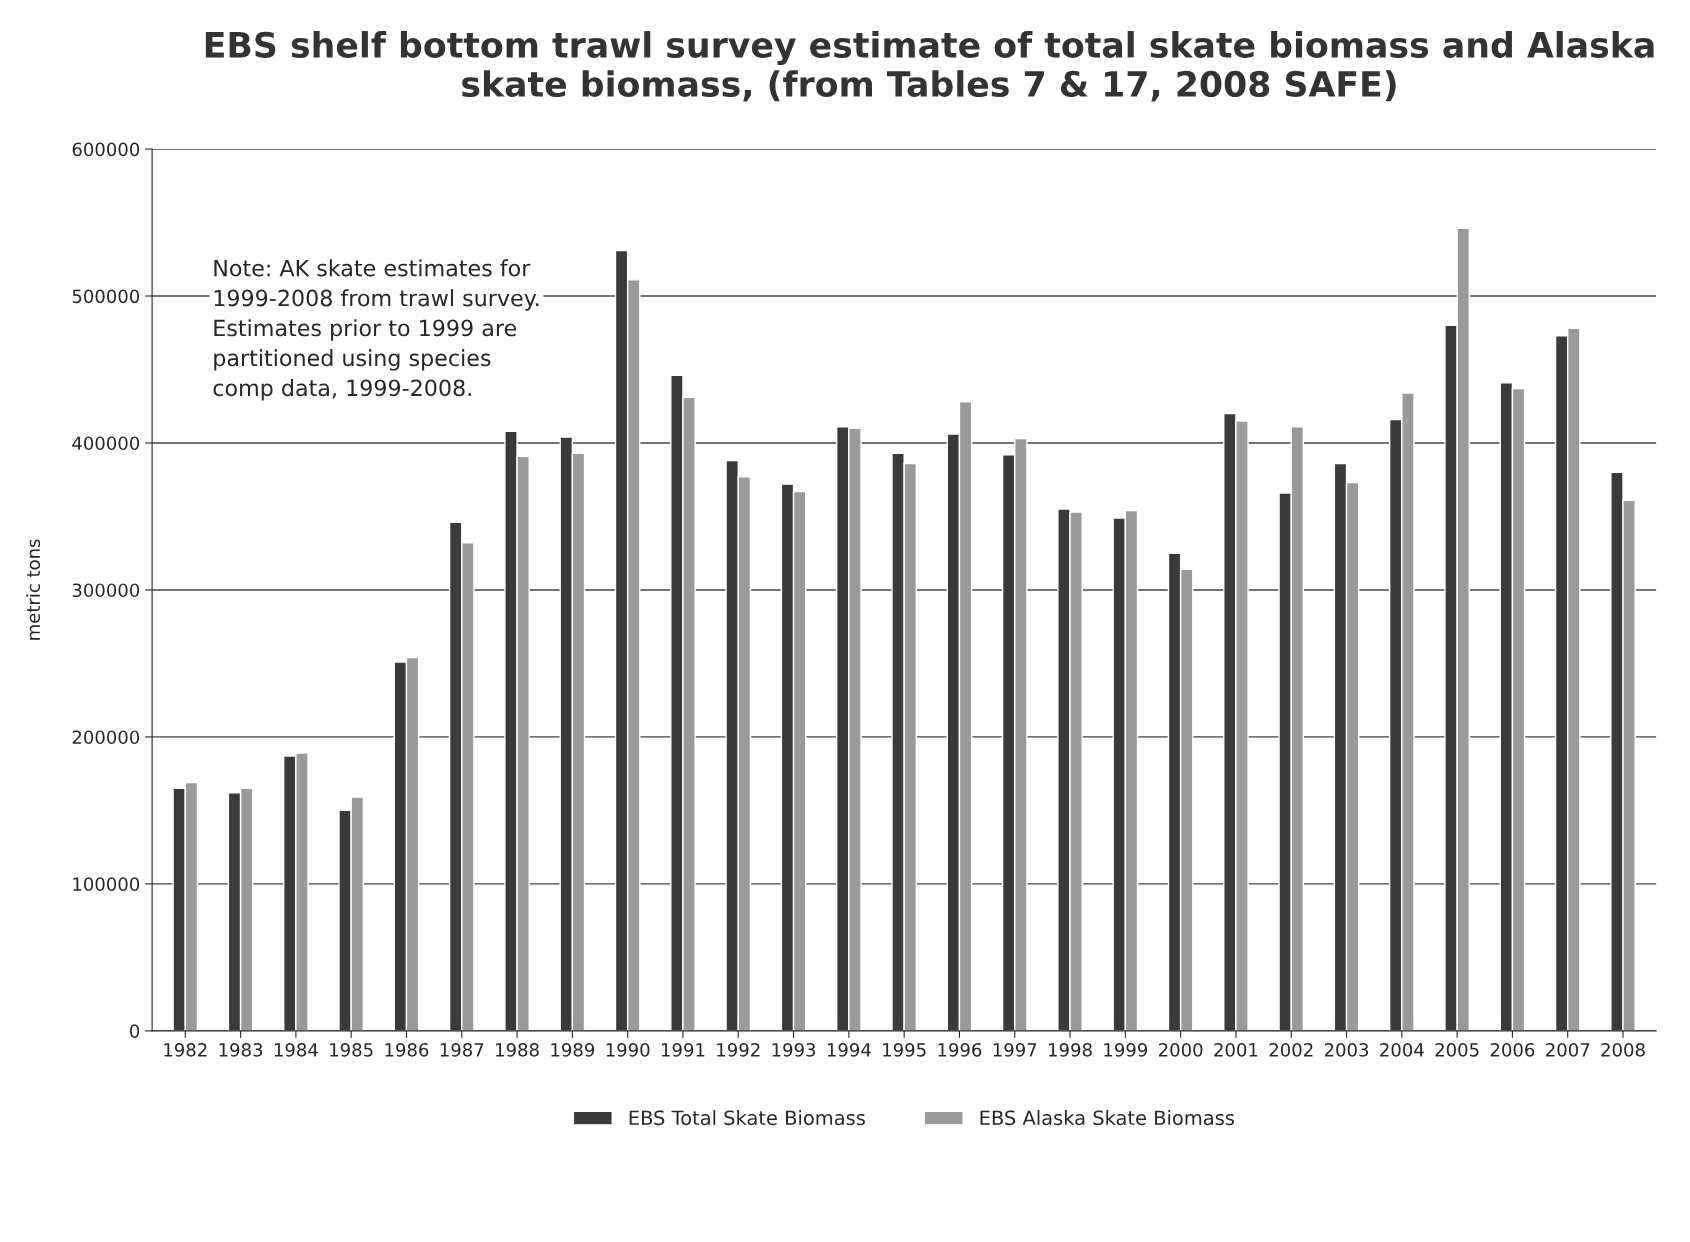 This screenshot has height=1242, width=1690. I want to click on y-tick-label: 0, so click(135, 1031).